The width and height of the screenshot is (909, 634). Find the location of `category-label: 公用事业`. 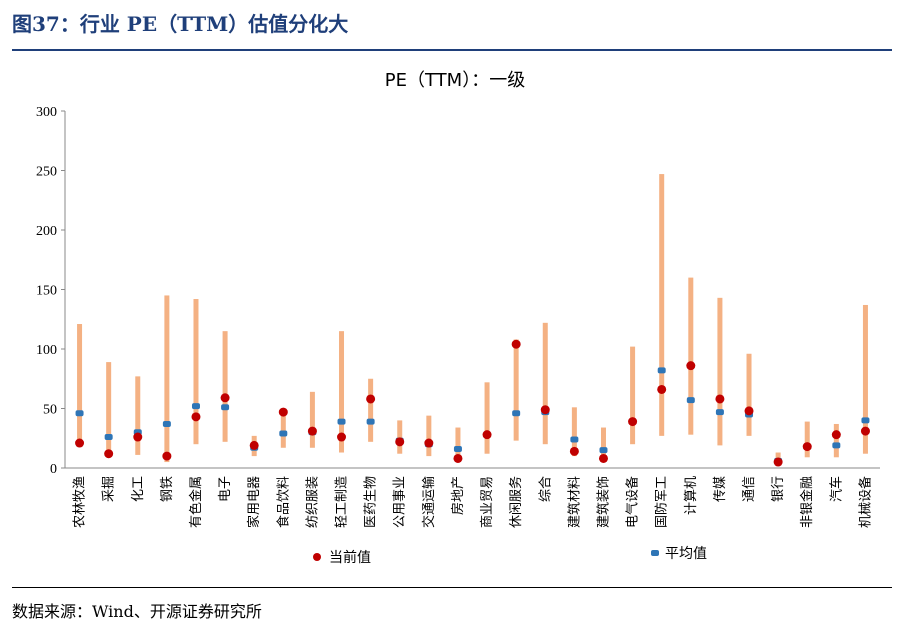

category-label: 公用事业 is located at coordinates (400, 502).